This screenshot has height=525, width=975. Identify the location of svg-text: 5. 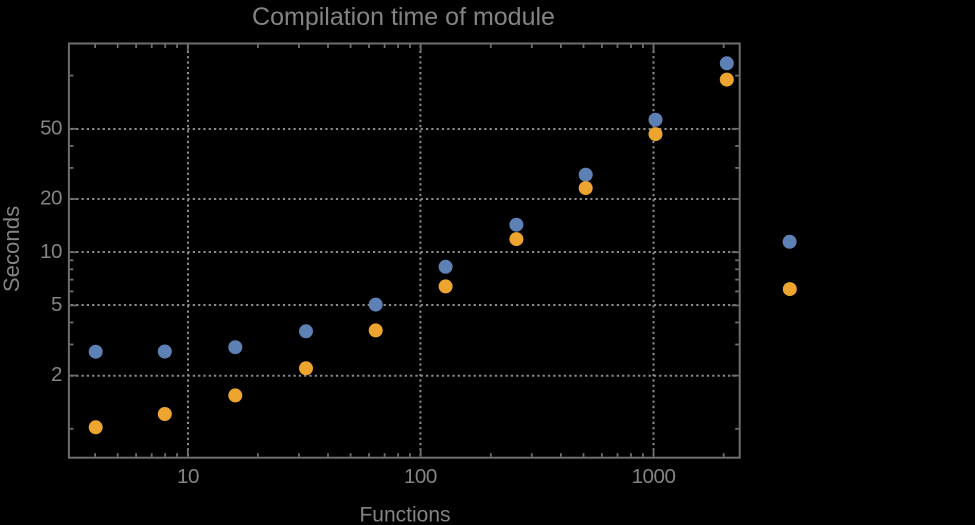
(56, 304).